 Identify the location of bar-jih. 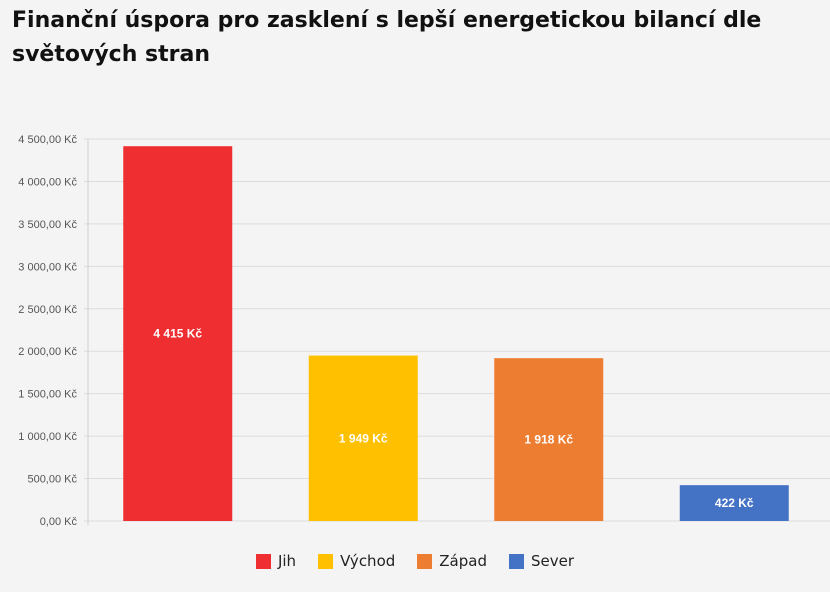
(178, 333).